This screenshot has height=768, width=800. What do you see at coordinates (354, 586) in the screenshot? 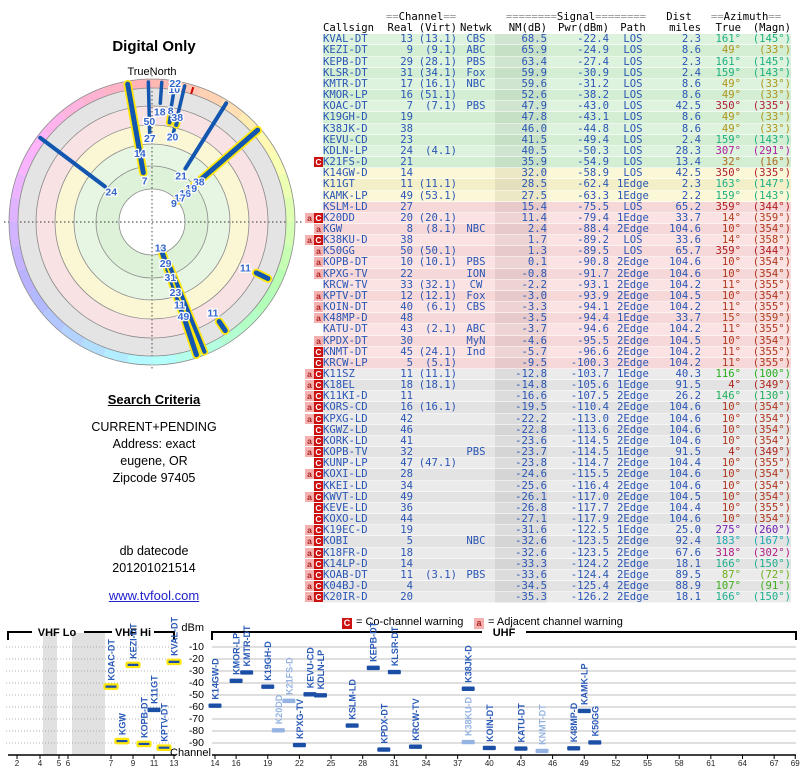
I see `callsign-cell: K04BJ-D` at bounding box center [354, 586].